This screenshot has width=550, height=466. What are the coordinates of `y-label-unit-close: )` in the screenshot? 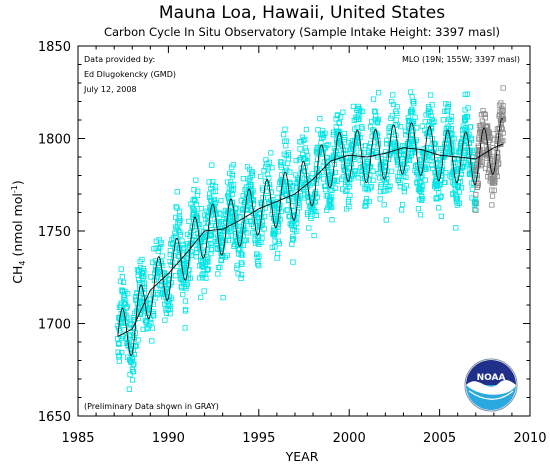 It's located at (17, 182).